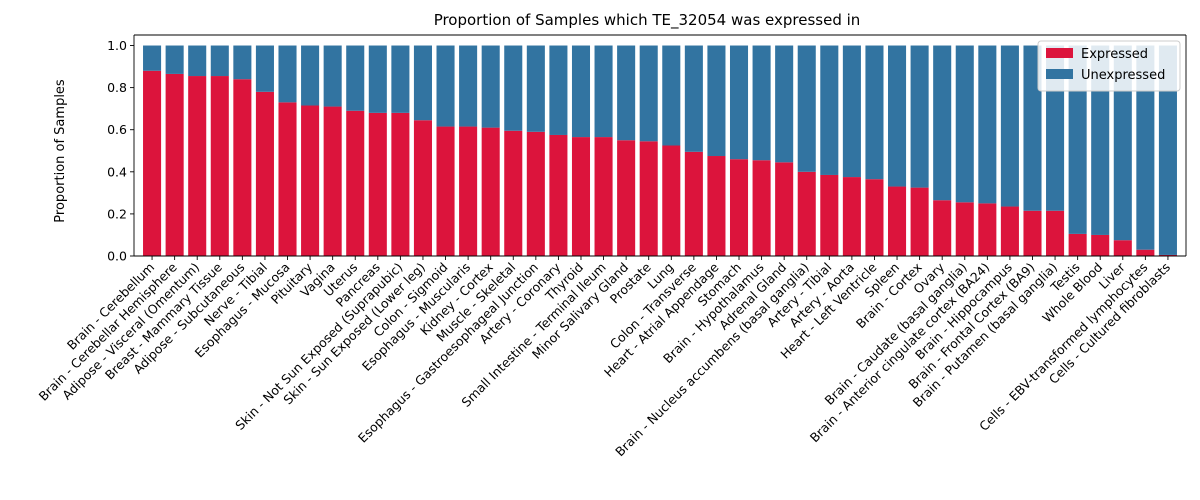 The width and height of the screenshot is (1200, 500). I want to click on y-tick-label: 0.8, so click(117, 87).